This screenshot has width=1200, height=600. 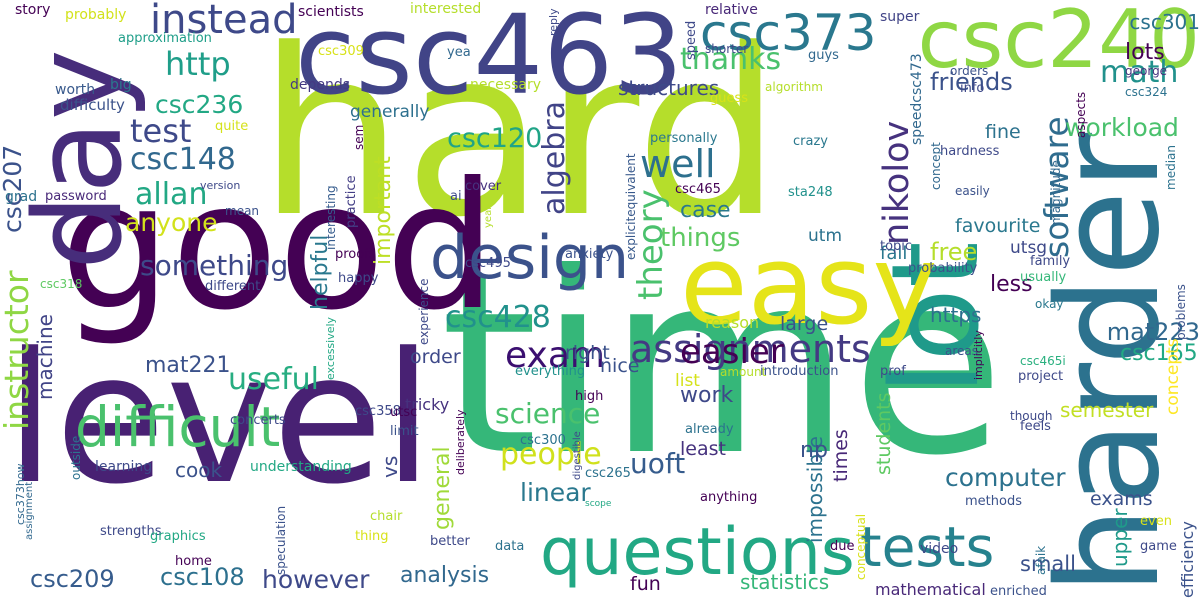 What do you see at coordinates (894, 253) in the screenshot?
I see `cloud-word: fall` at bounding box center [894, 253].